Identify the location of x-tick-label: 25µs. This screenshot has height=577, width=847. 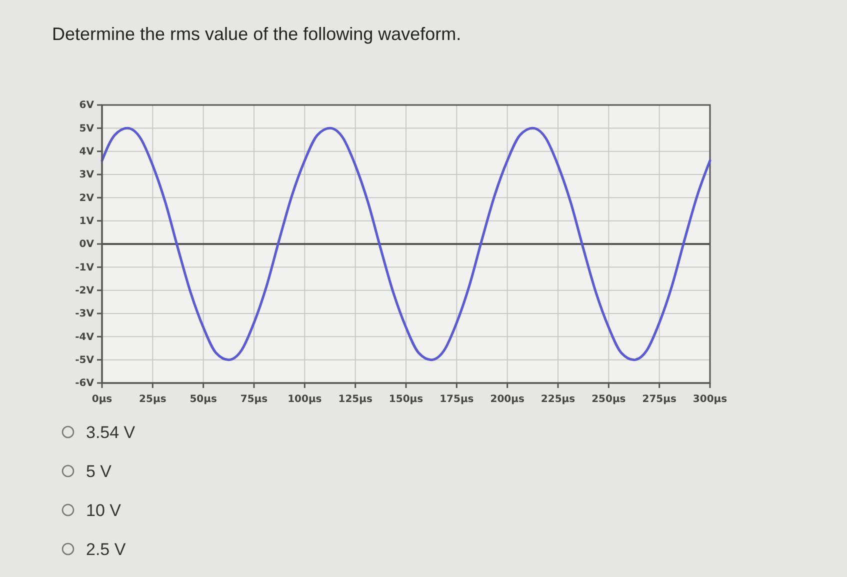
(152, 399).